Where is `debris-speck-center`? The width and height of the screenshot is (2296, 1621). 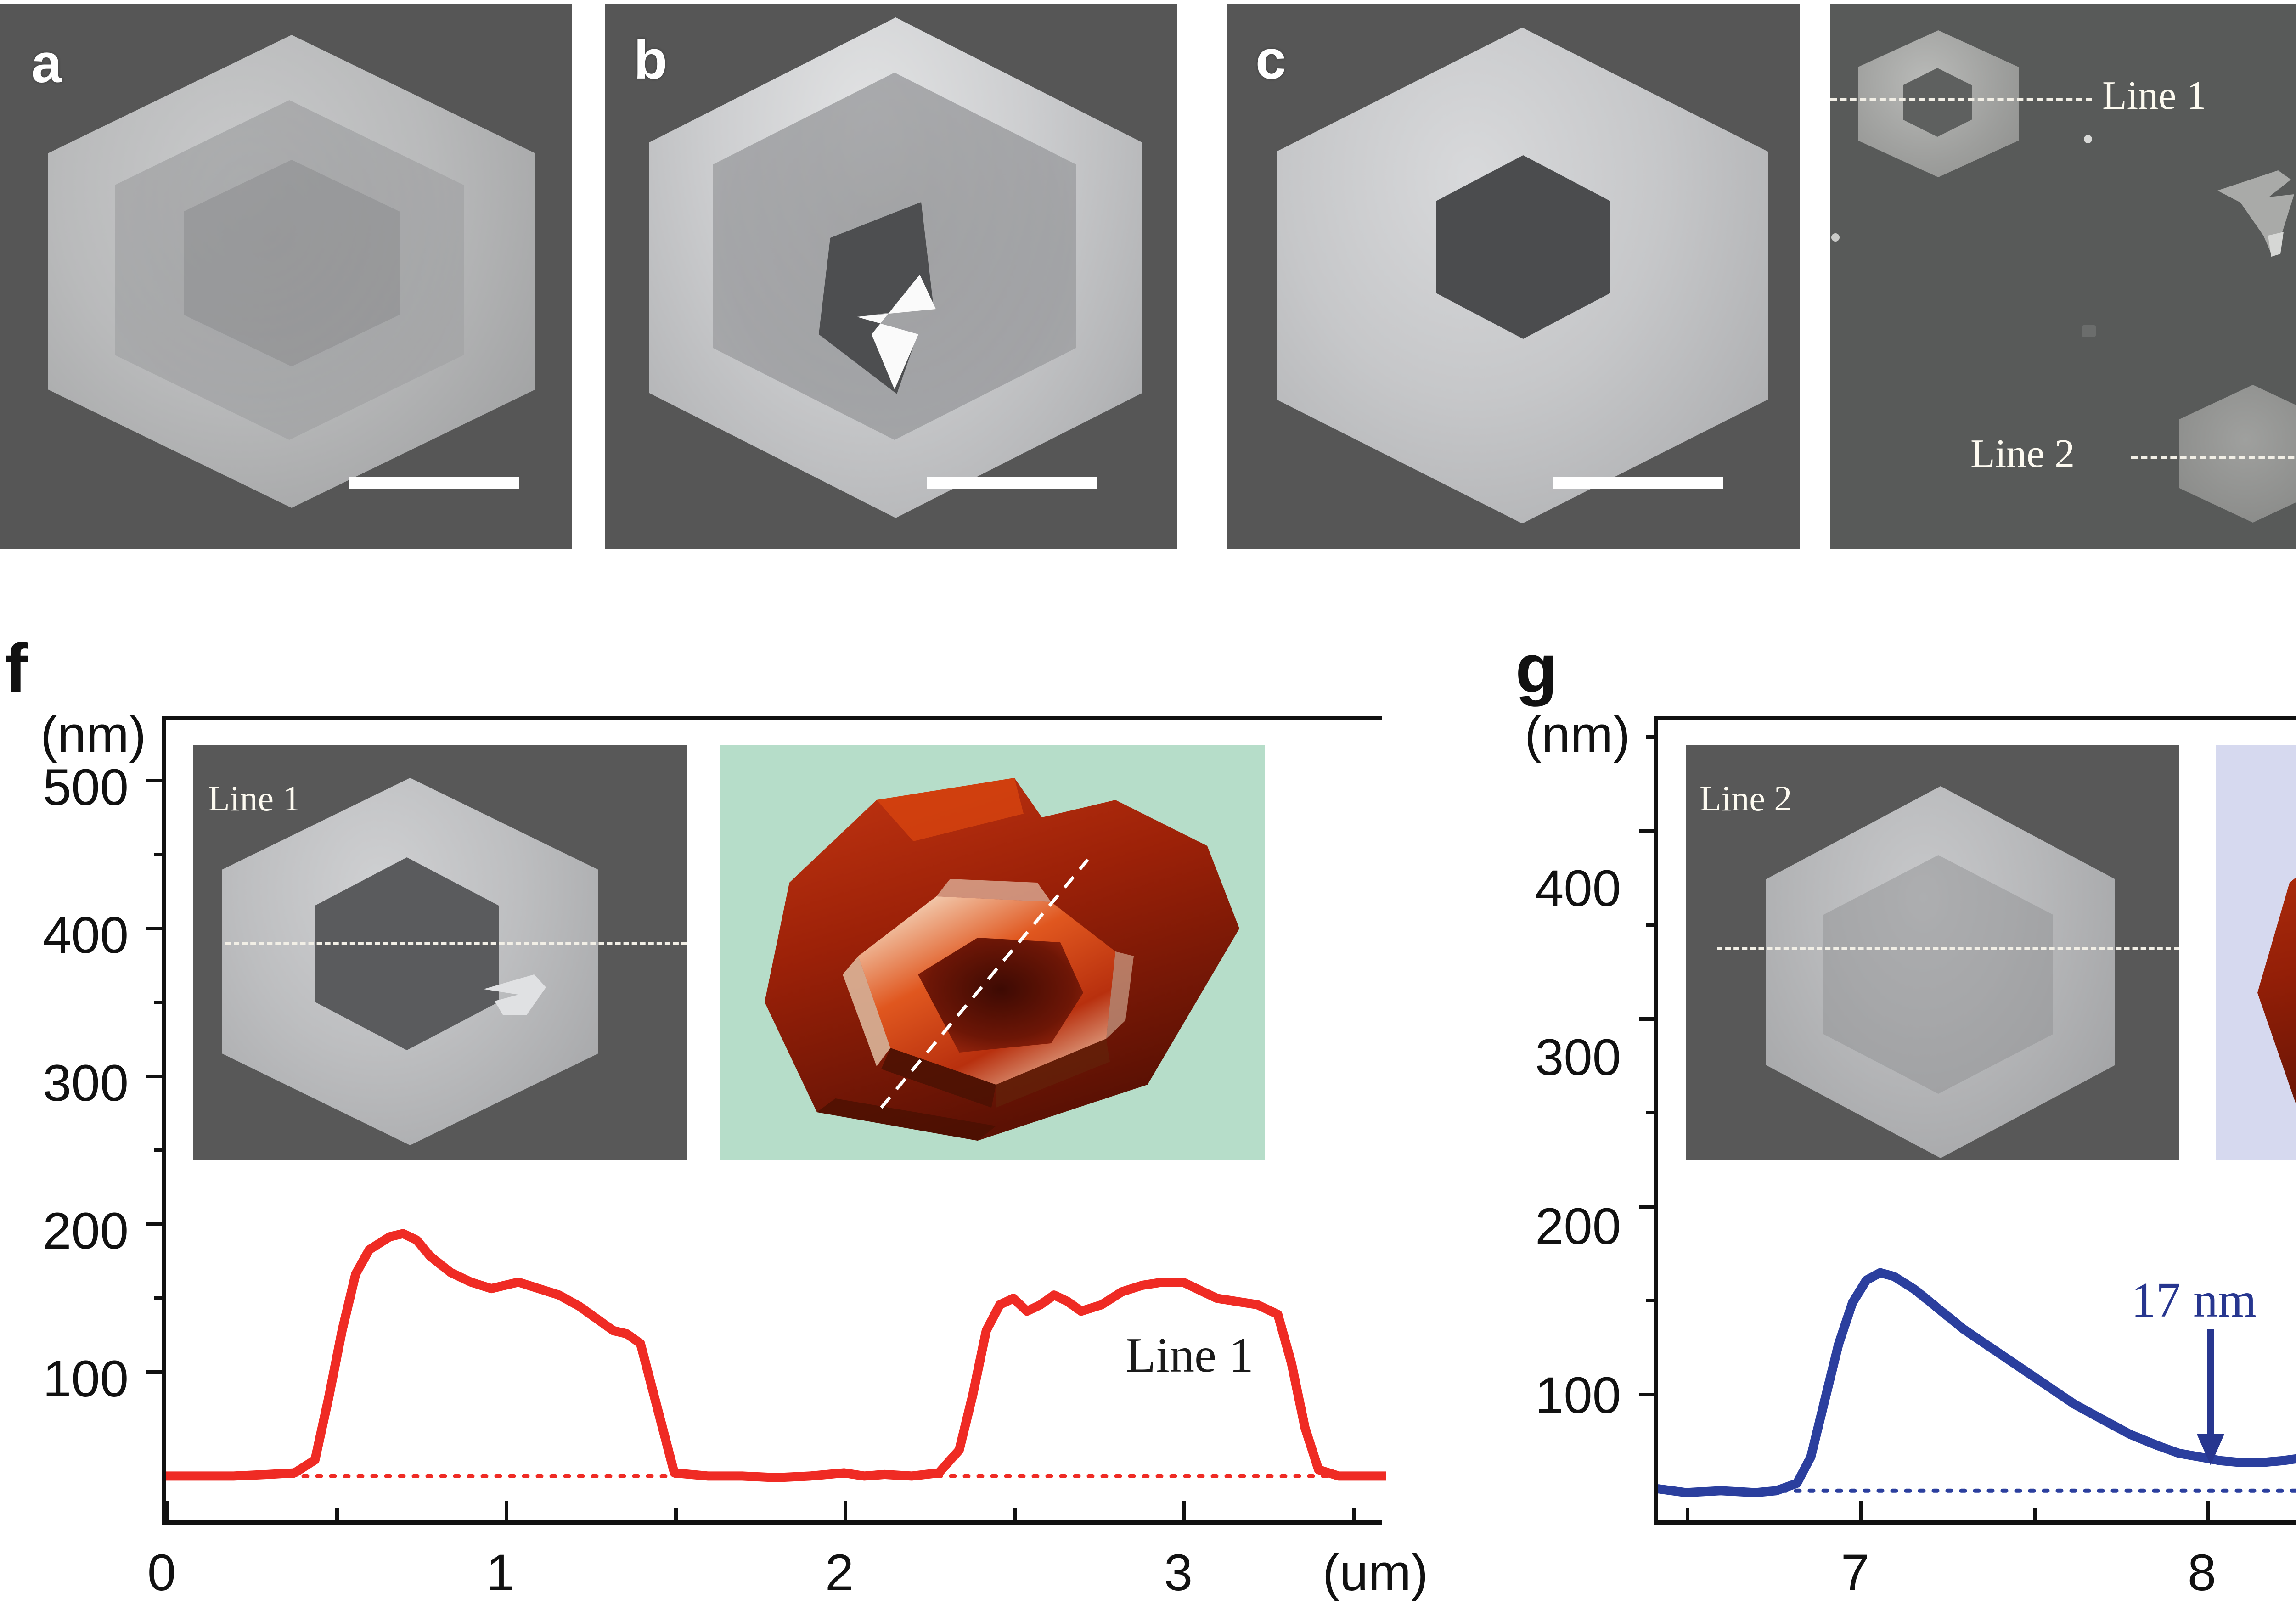
debris-speck-center is located at coordinates (2089, 331).